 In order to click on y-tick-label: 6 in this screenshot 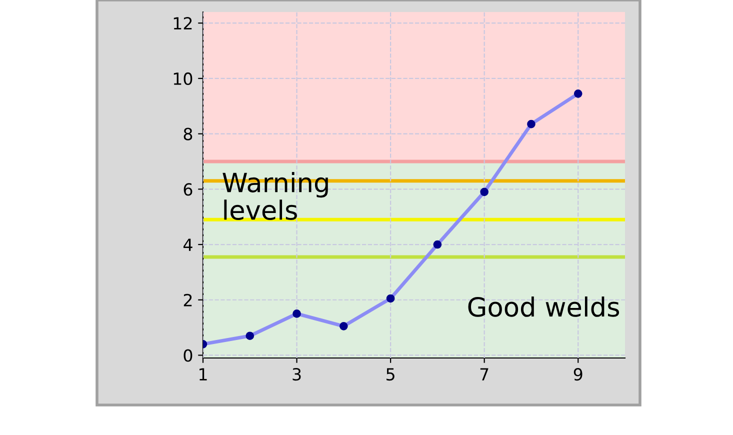, I will do `click(188, 189)`.